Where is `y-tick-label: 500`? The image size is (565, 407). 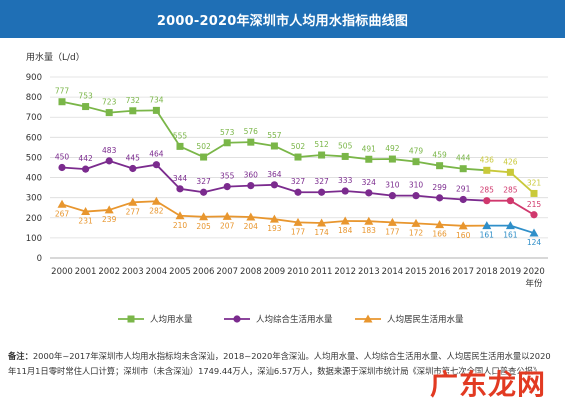 y-tick-label: 500 is located at coordinates (34, 158).